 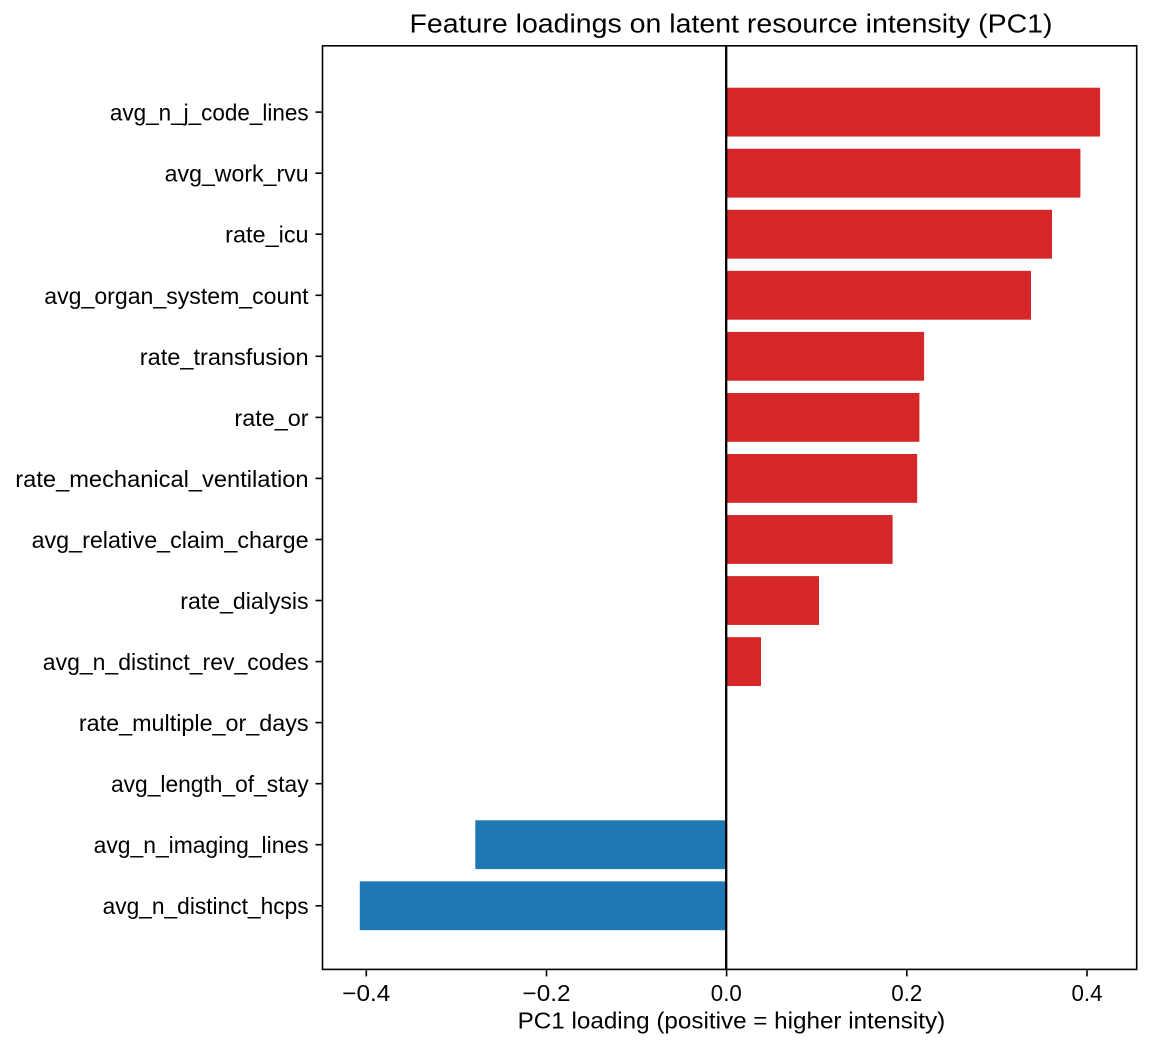 I want to click on svg-text: avg_organ_system_count, so click(x=176, y=296).